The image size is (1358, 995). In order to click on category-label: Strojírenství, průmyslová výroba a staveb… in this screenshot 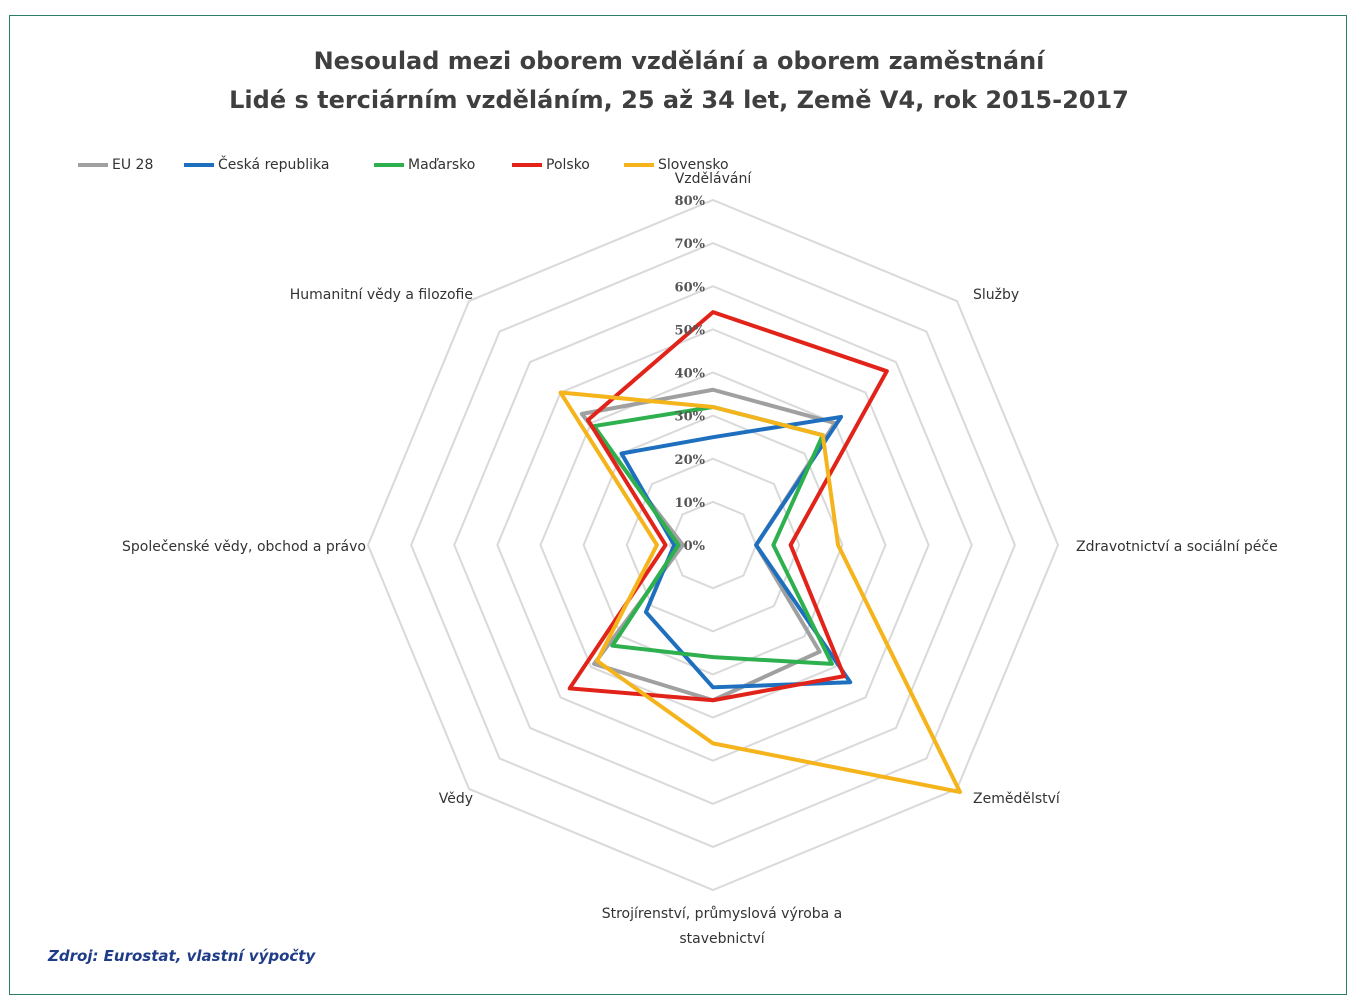, I will do `click(722, 926)`.